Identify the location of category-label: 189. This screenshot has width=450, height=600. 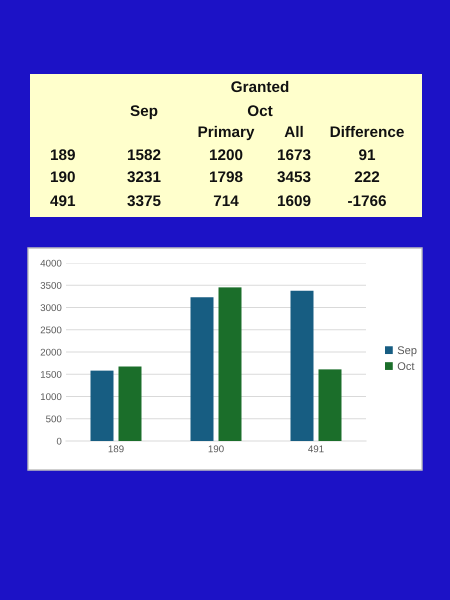
(62, 154).